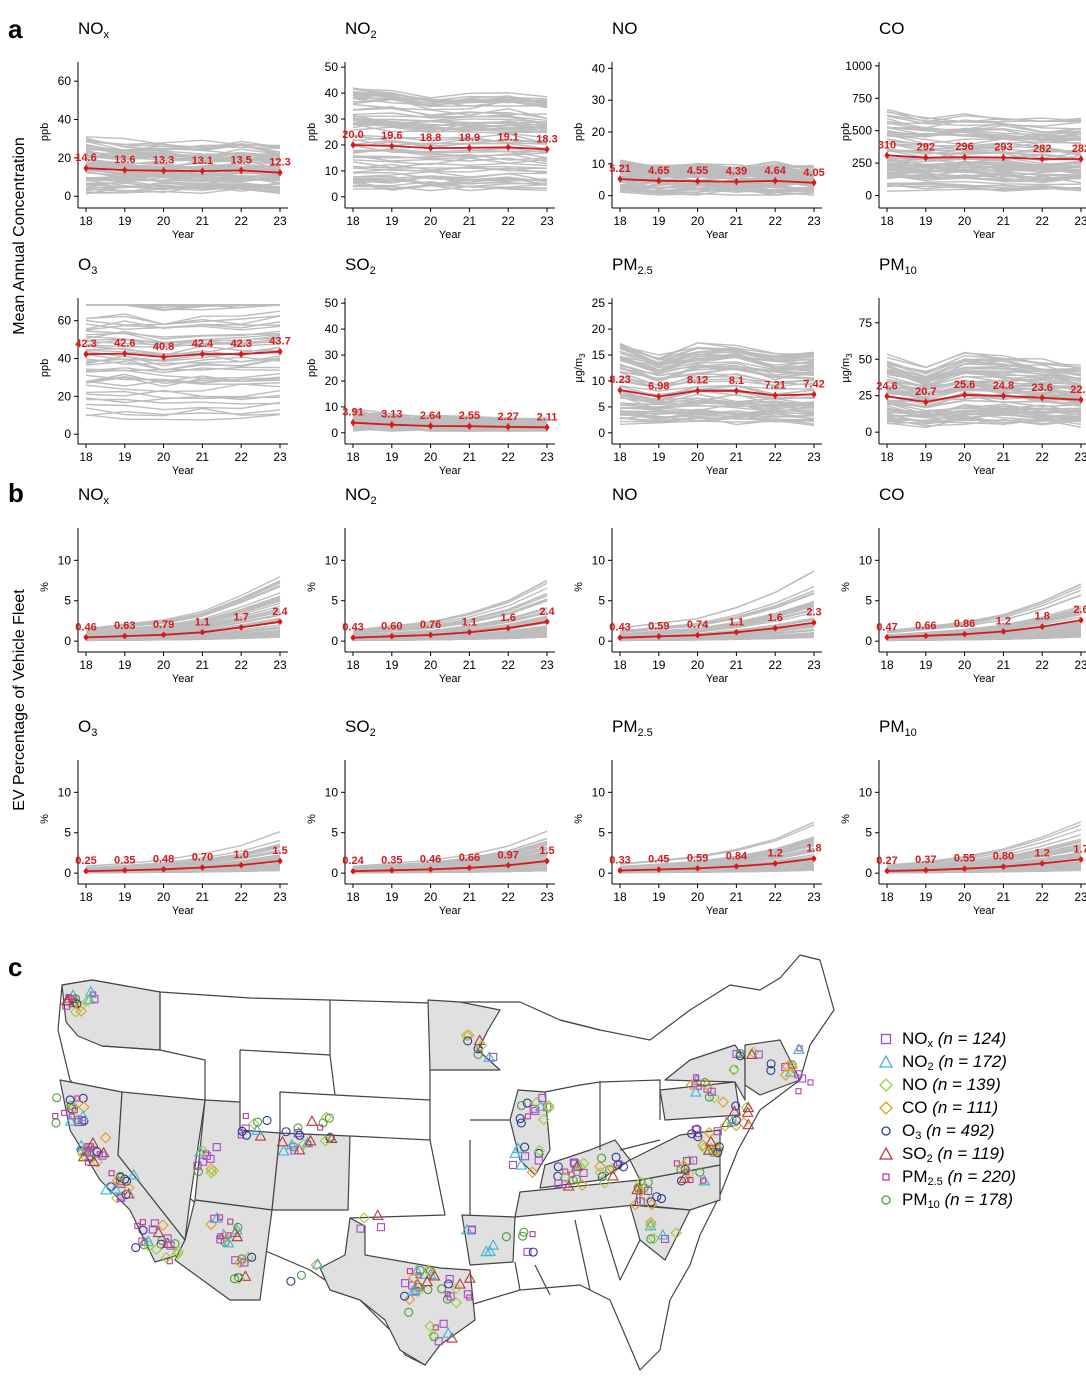 This screenshot has height=1381, width=1086. What do you see at coordinates (915, 1084) in the screenshot?
I see `legend-label: NO` at bounding box center [915, 1084].